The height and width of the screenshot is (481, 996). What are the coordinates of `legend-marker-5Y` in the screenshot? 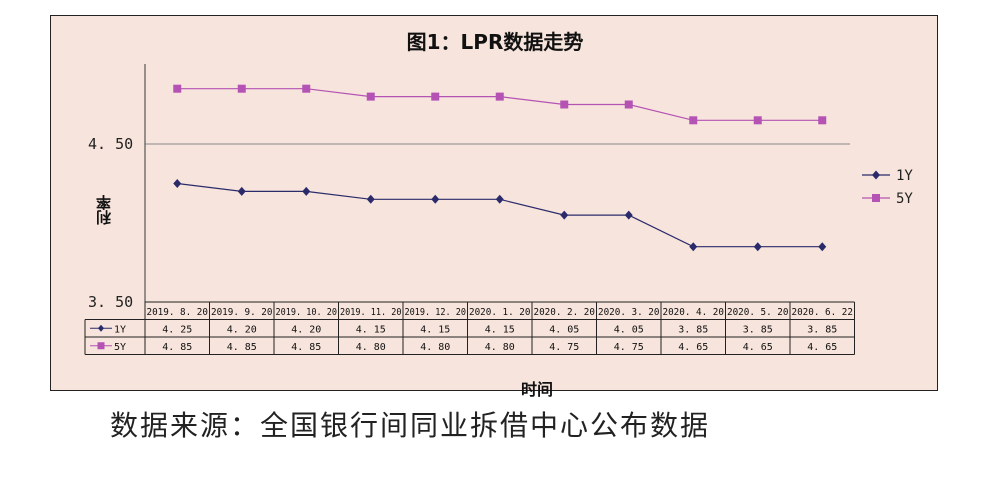 It's located at (876, 198).